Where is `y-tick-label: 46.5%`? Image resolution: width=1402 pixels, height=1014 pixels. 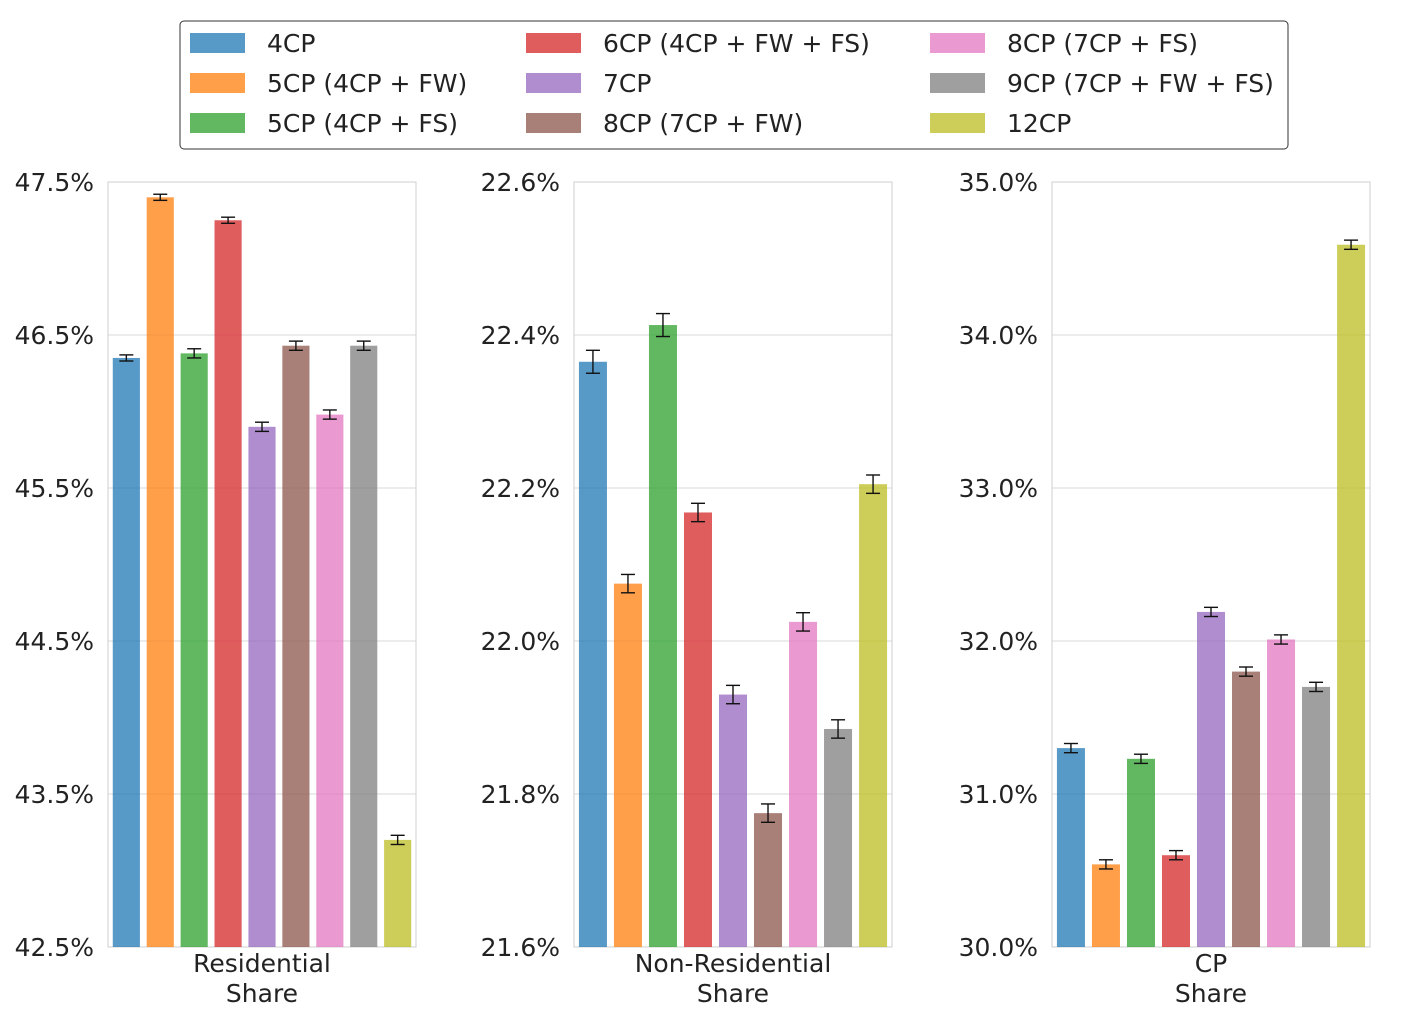
y-tick-label: 46.5% is located at coordinates (54, 335).